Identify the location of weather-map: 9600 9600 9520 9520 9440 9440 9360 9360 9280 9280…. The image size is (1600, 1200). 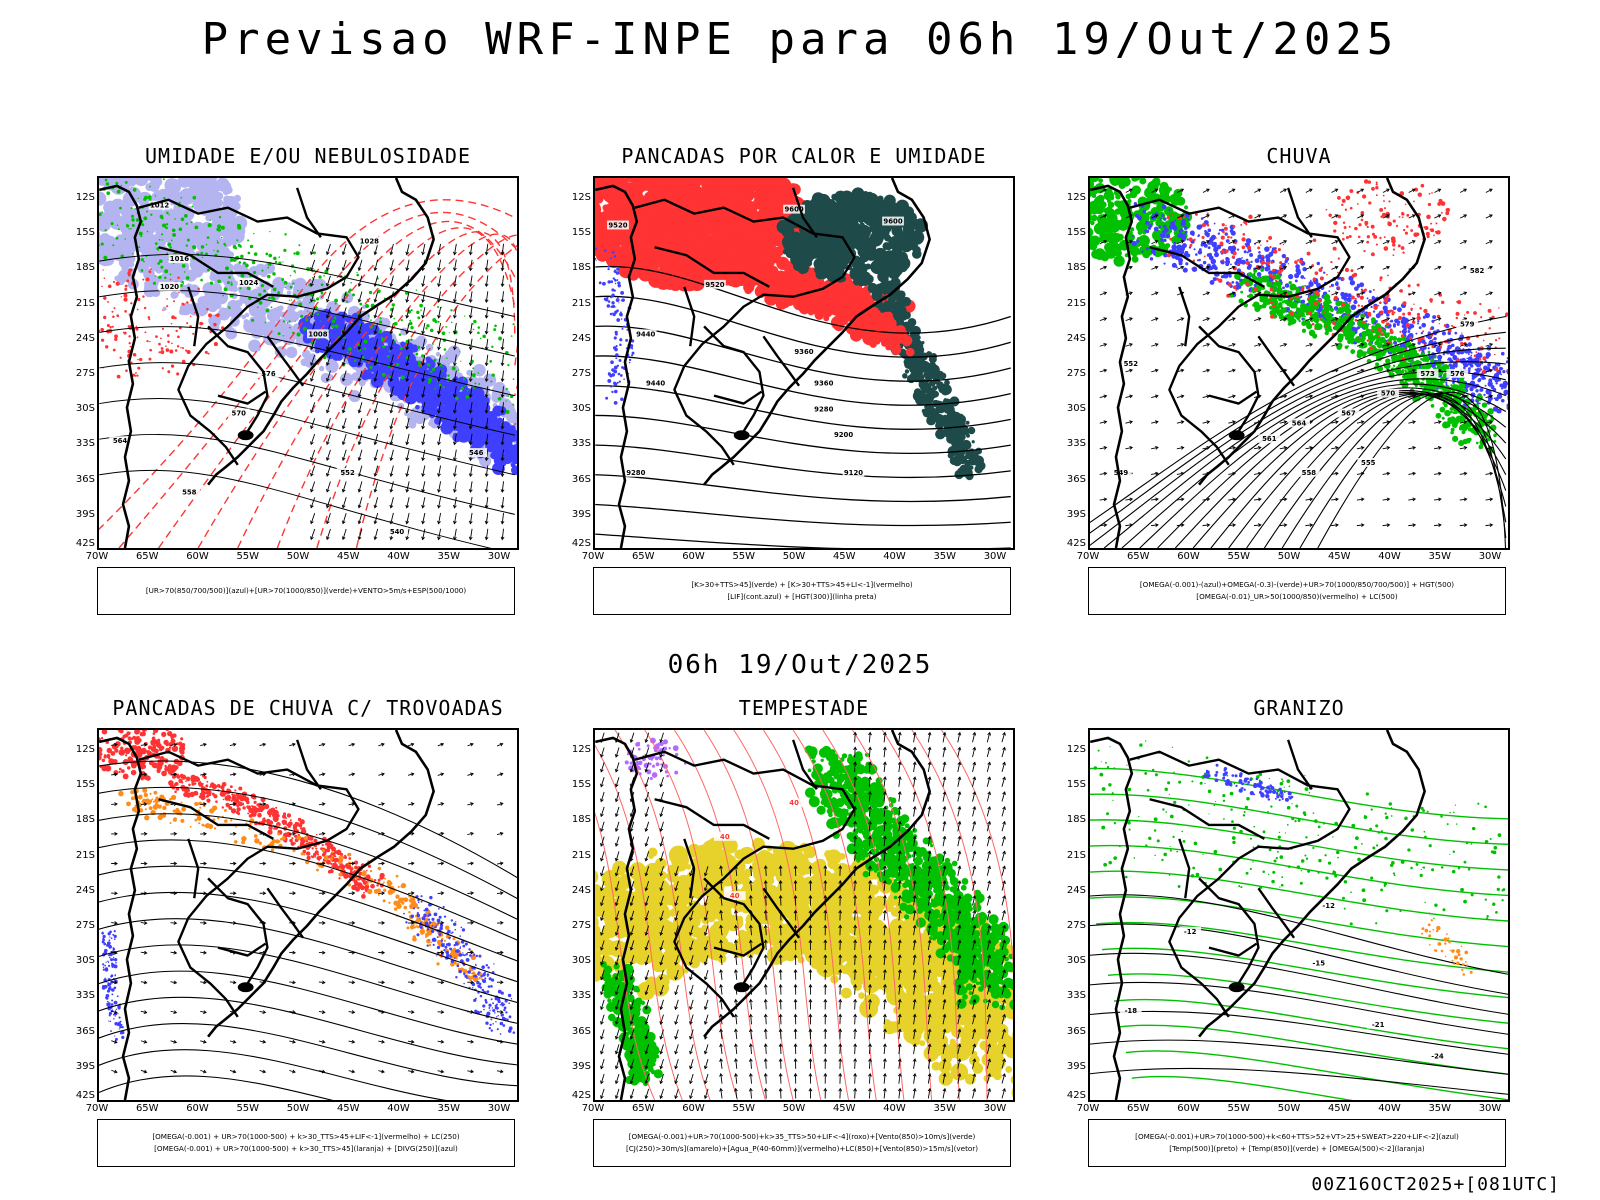
(803, 363).